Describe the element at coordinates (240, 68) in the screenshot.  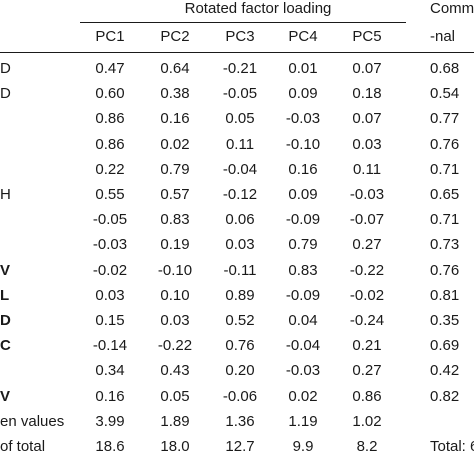
I see `cell-pc3: -0.21` at that location.